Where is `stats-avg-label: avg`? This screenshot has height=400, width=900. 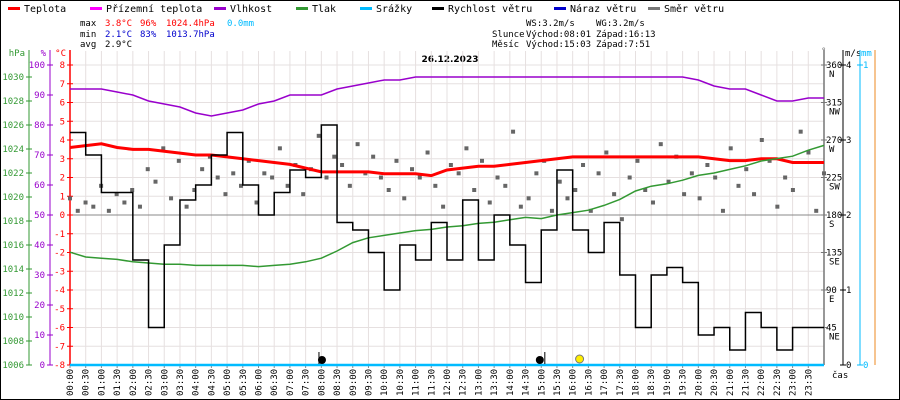
stats-avg-label: avg is located at coordinates (88, 45).